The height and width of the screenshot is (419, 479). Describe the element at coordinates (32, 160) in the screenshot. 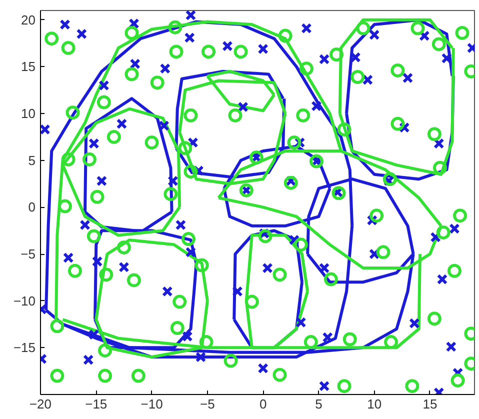

I see `y-tick-label: 5` at that location.